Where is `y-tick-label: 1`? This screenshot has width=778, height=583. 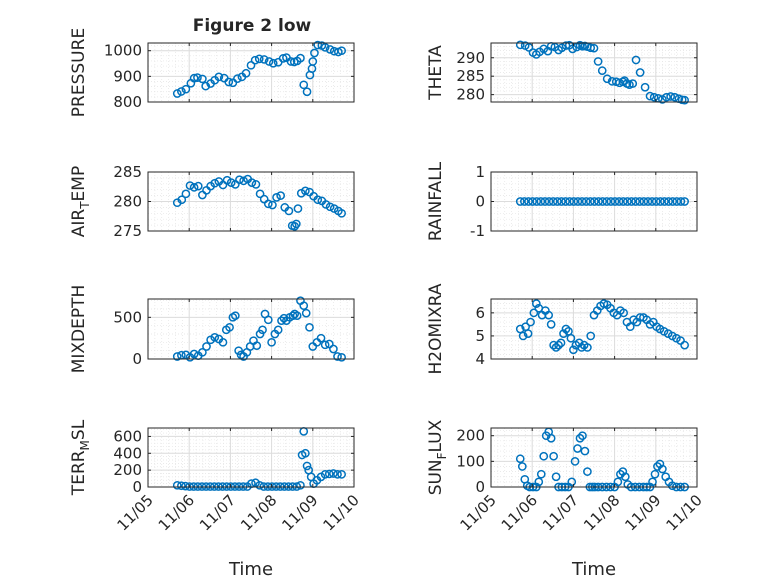 y-tick-label: 1 is located at coordinates (480, 172).